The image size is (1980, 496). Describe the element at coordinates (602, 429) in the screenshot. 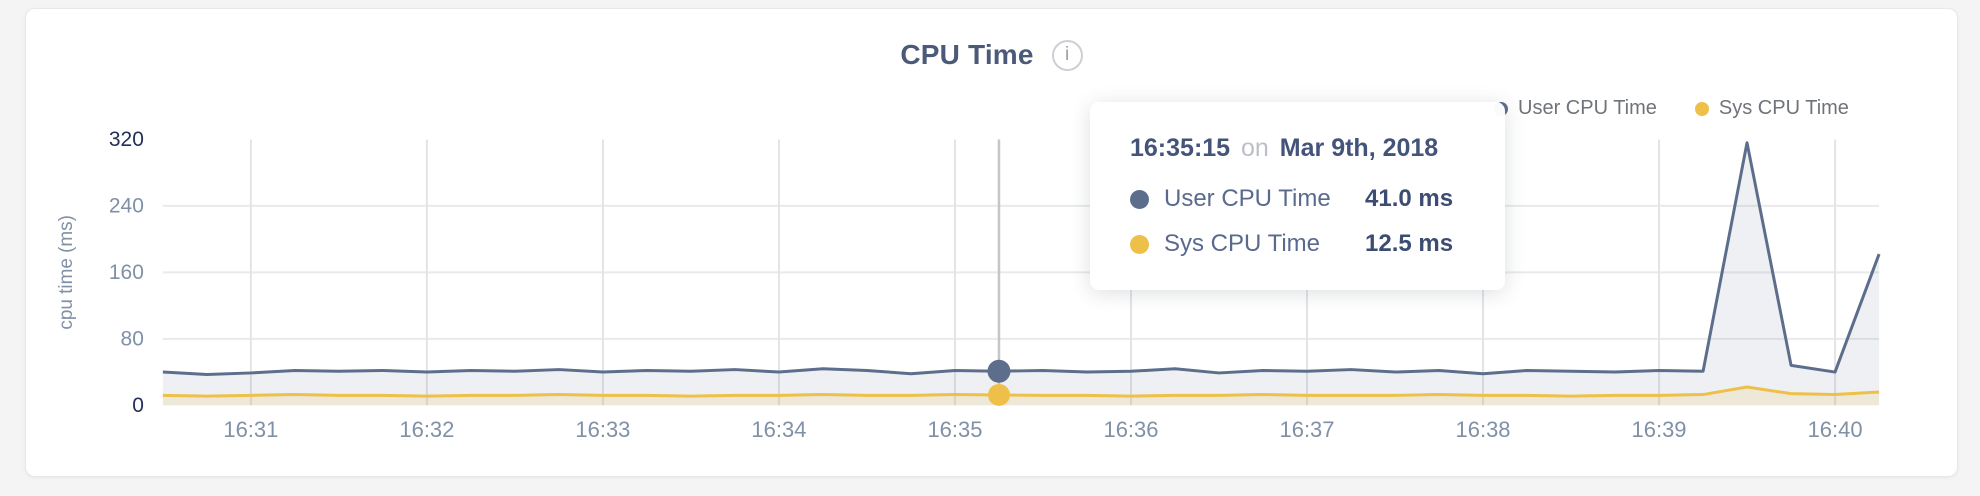

I see `x-axis-tick-label: 16:33` at that location.